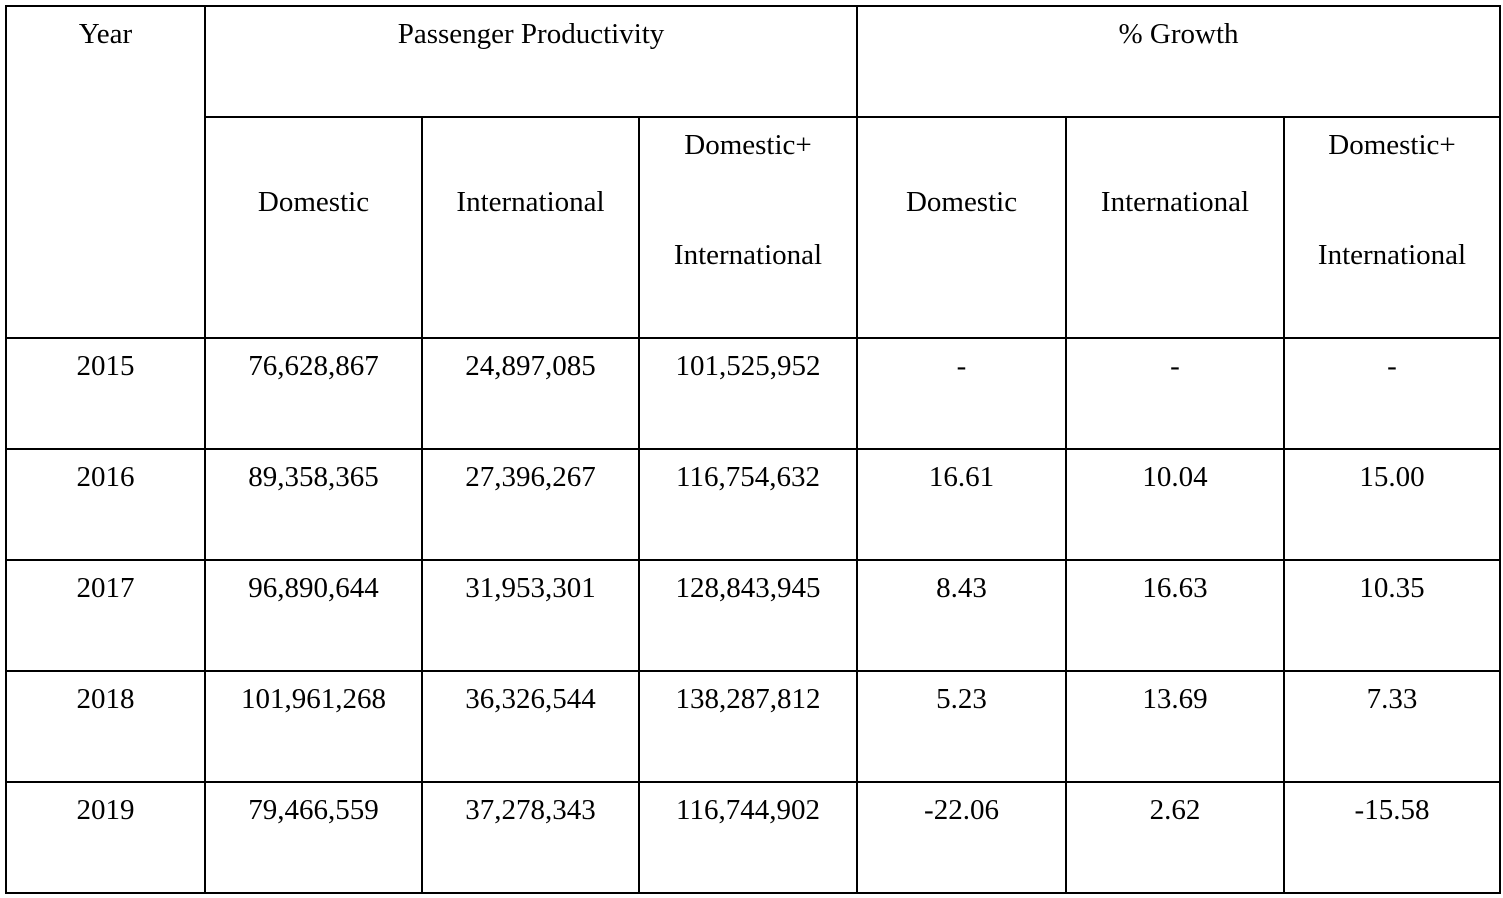 Image resolution: width=1503 pixels, height=898 pixels. What do you see at coordinates (1392, 393) in the screenshot?
I see `growth-total-cell: -` at bounding box center [1392, 393].